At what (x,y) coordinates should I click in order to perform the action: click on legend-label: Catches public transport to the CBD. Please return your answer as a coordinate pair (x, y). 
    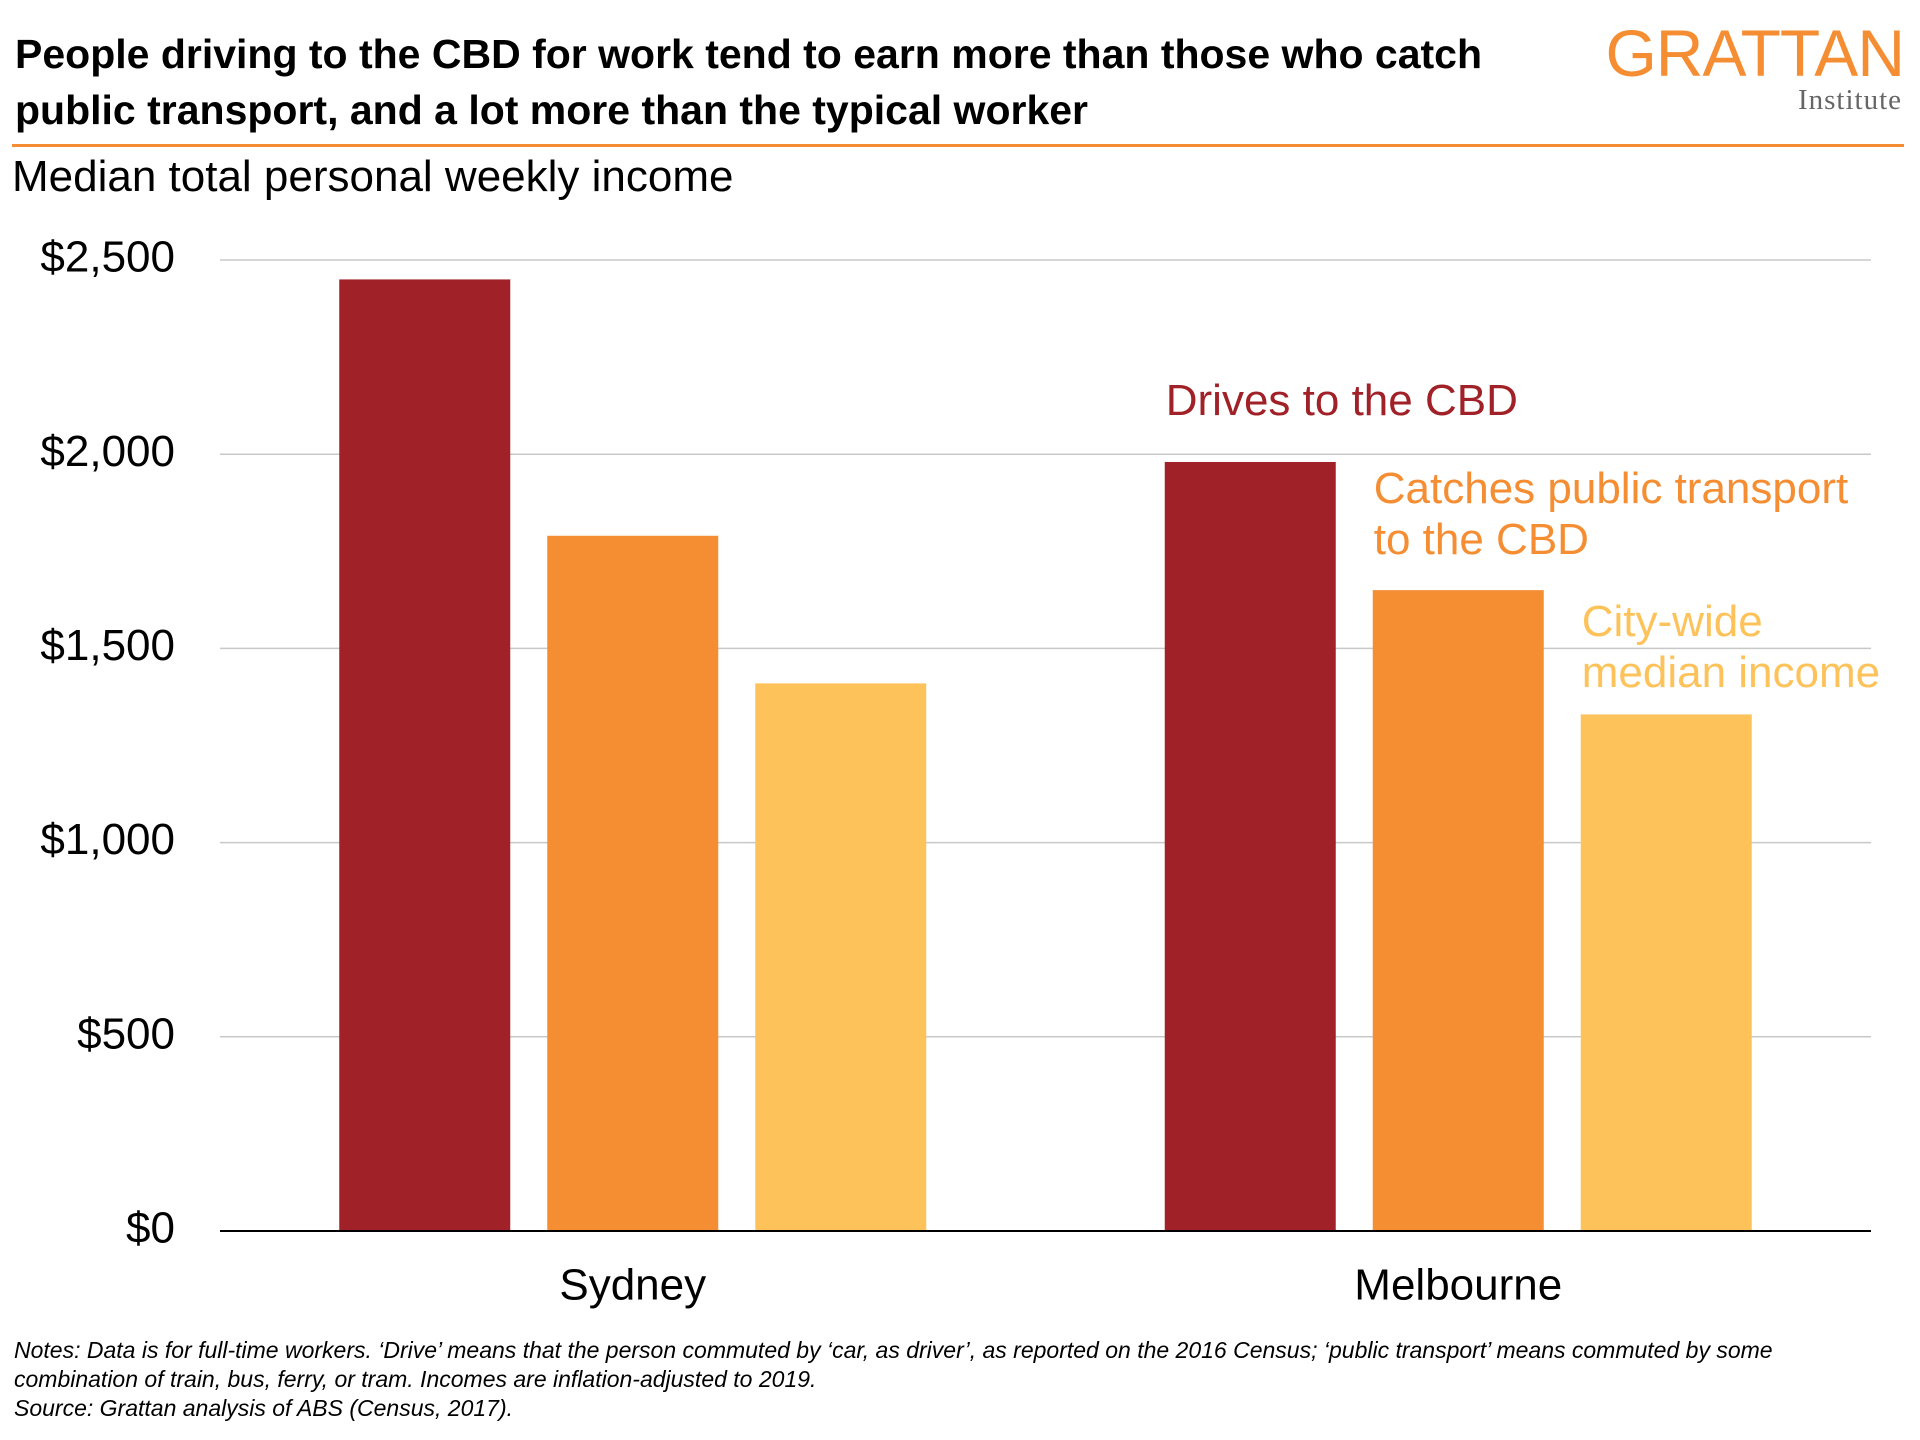
    Looking at the image, I should click on (1611, 514).